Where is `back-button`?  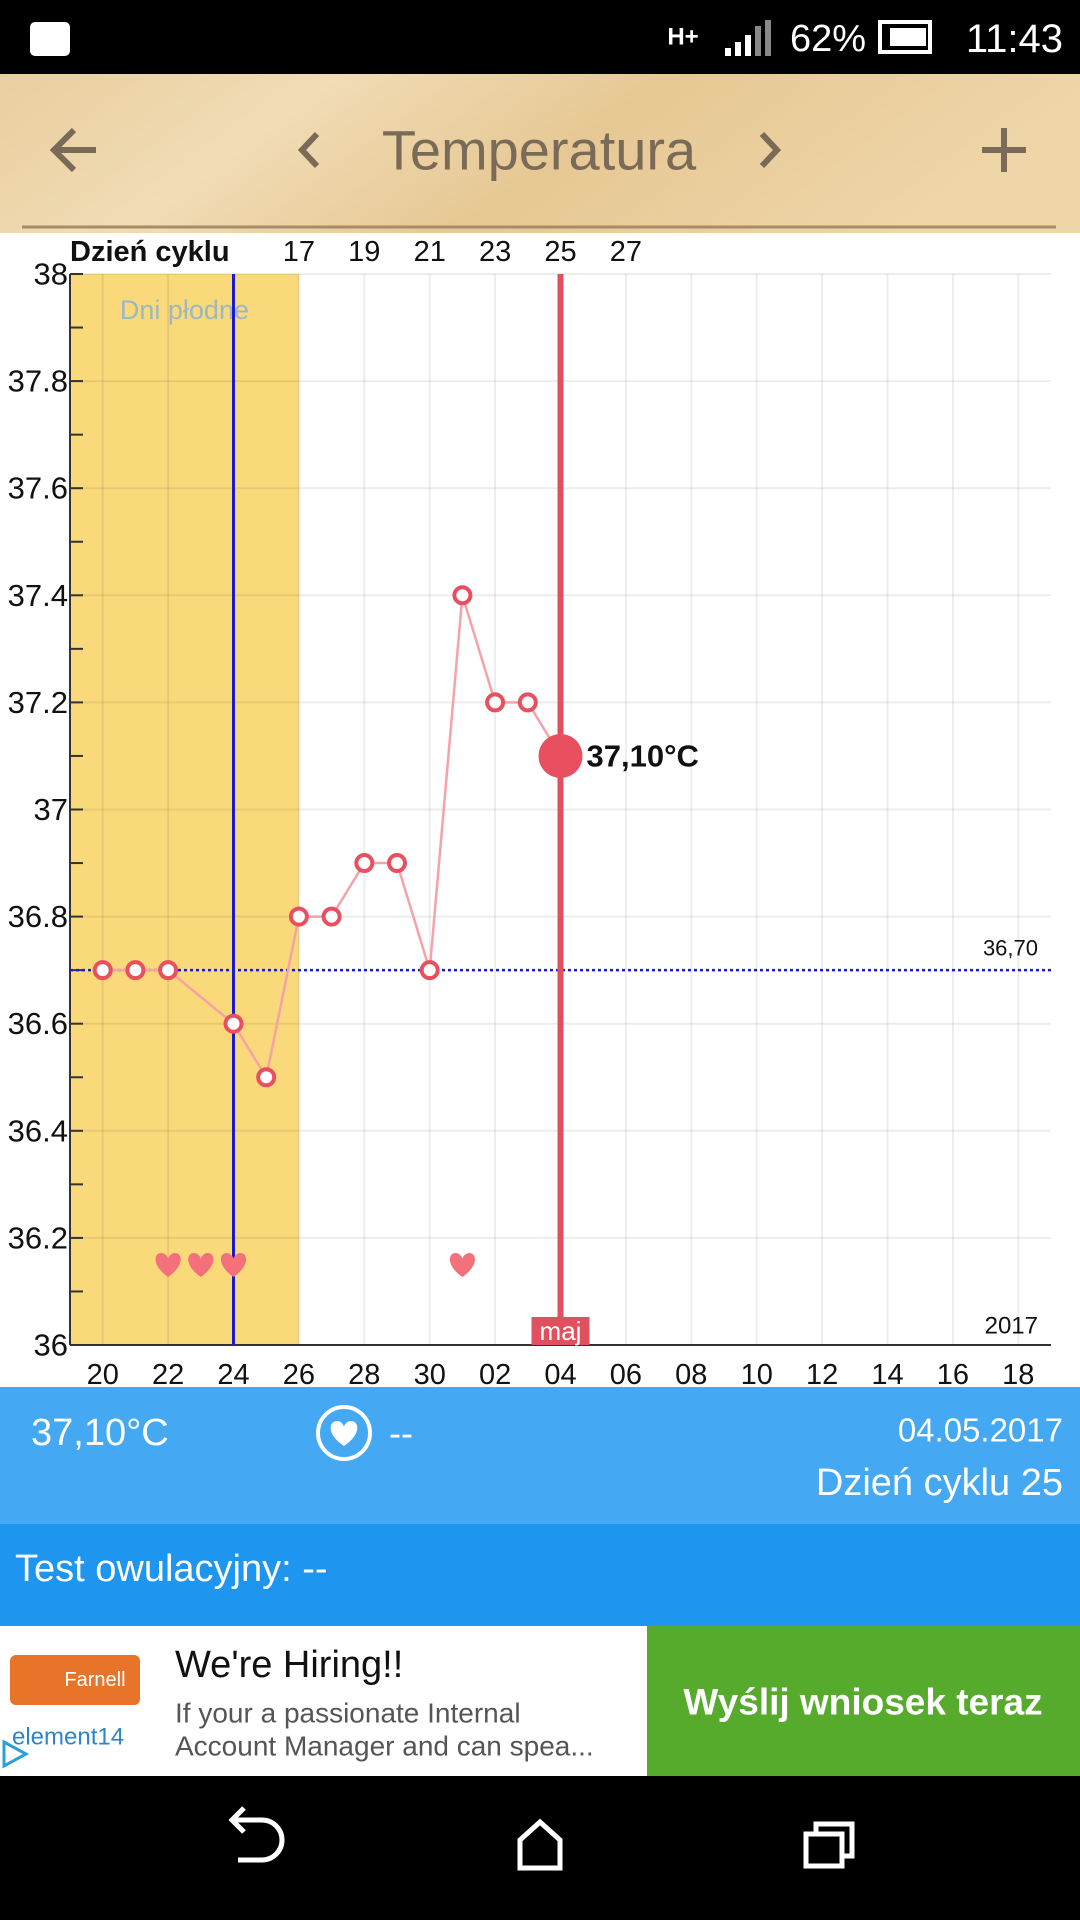
back-button is located at coordinates (72, 150).